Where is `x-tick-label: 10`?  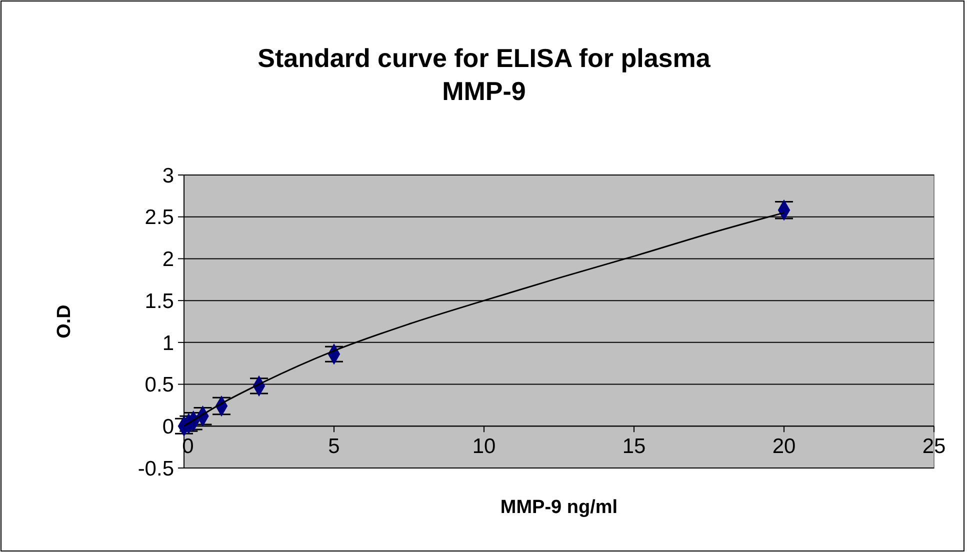
x-tick-label: 10 is located at coordinates (484, 446).